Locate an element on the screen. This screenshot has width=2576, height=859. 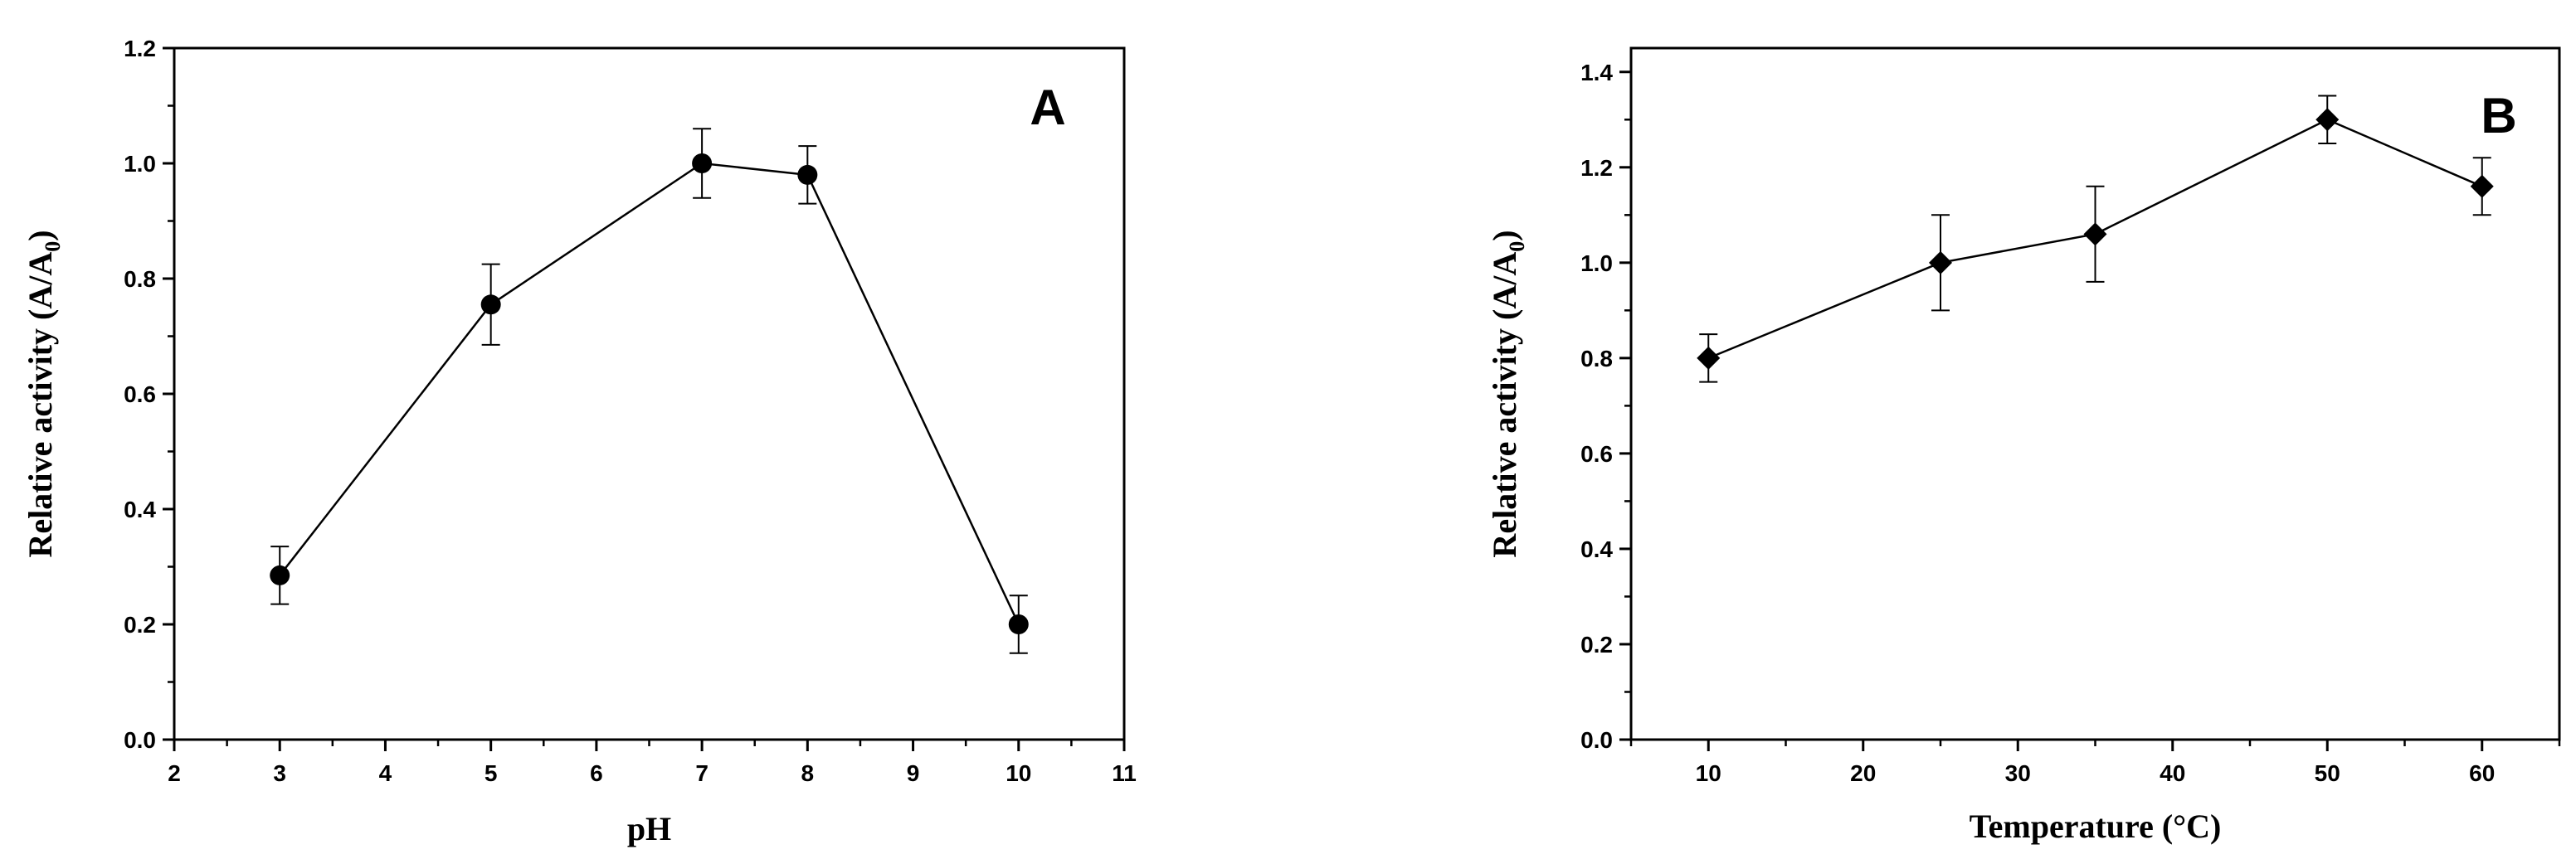
panel-a-x-tick-label: 3 is located at coordinates (279, 773).